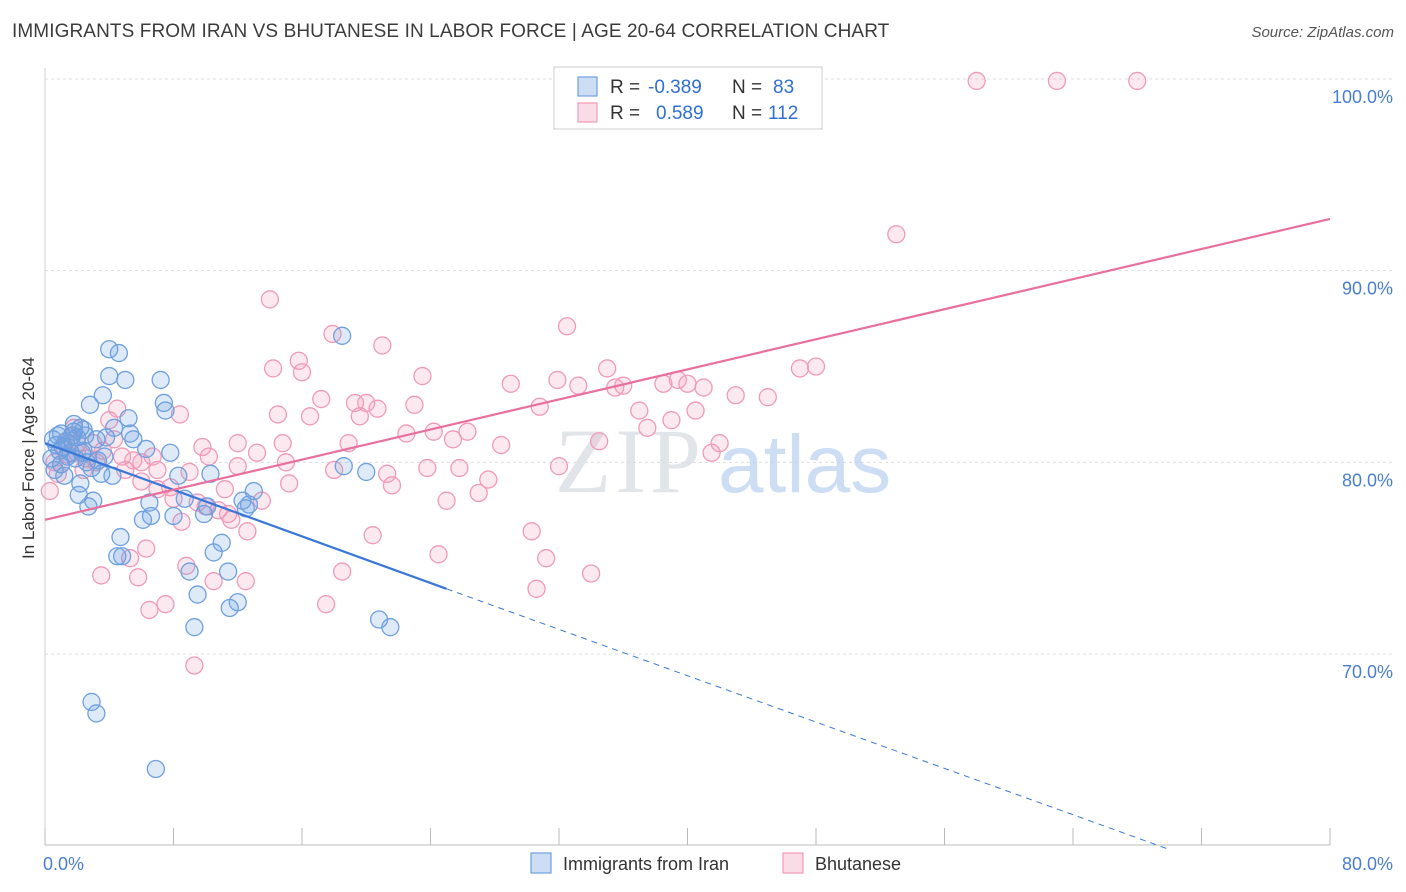 The height and width of the screenshot is (892, 1406). Describe the element at coordinates (630, 461) in the screenshot. I see `watermark-zip: ZIP` at that location.